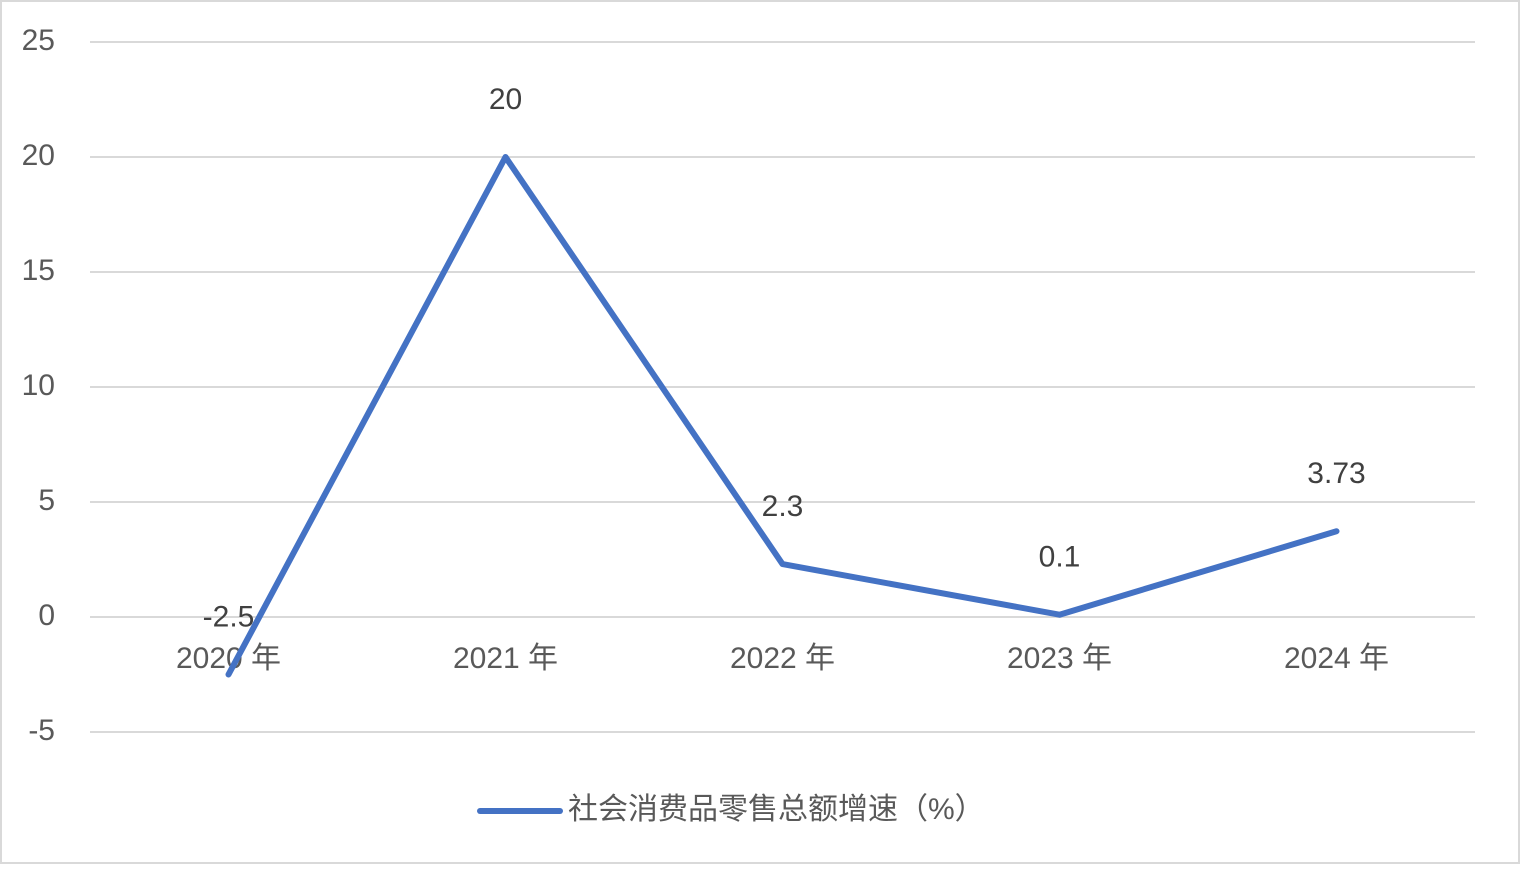 Image resolution: width=1524 pixels, height=870 pixels. I want to click on y-tick-label: 5, so click(46, 500).